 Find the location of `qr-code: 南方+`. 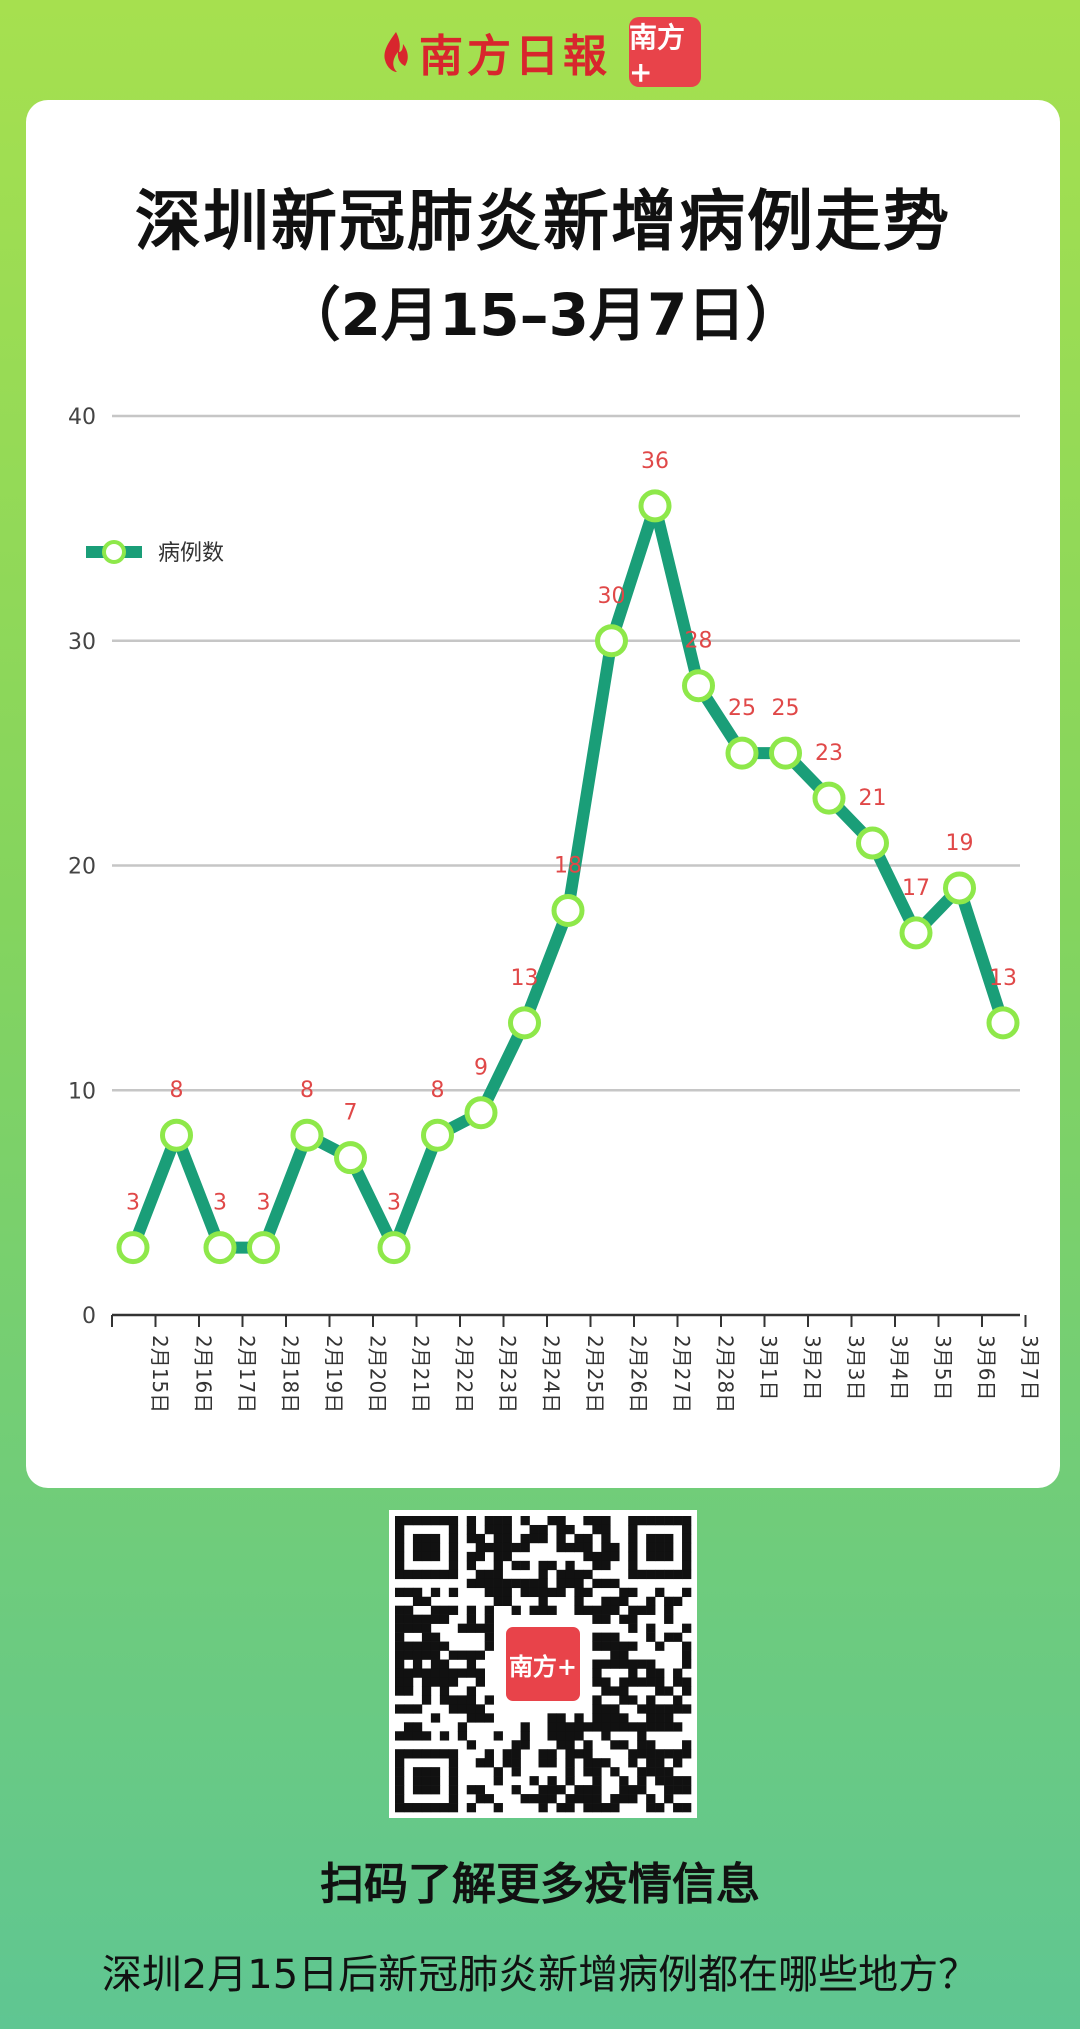

qr-code: 南方+ is located at coordinates (543, 1664).